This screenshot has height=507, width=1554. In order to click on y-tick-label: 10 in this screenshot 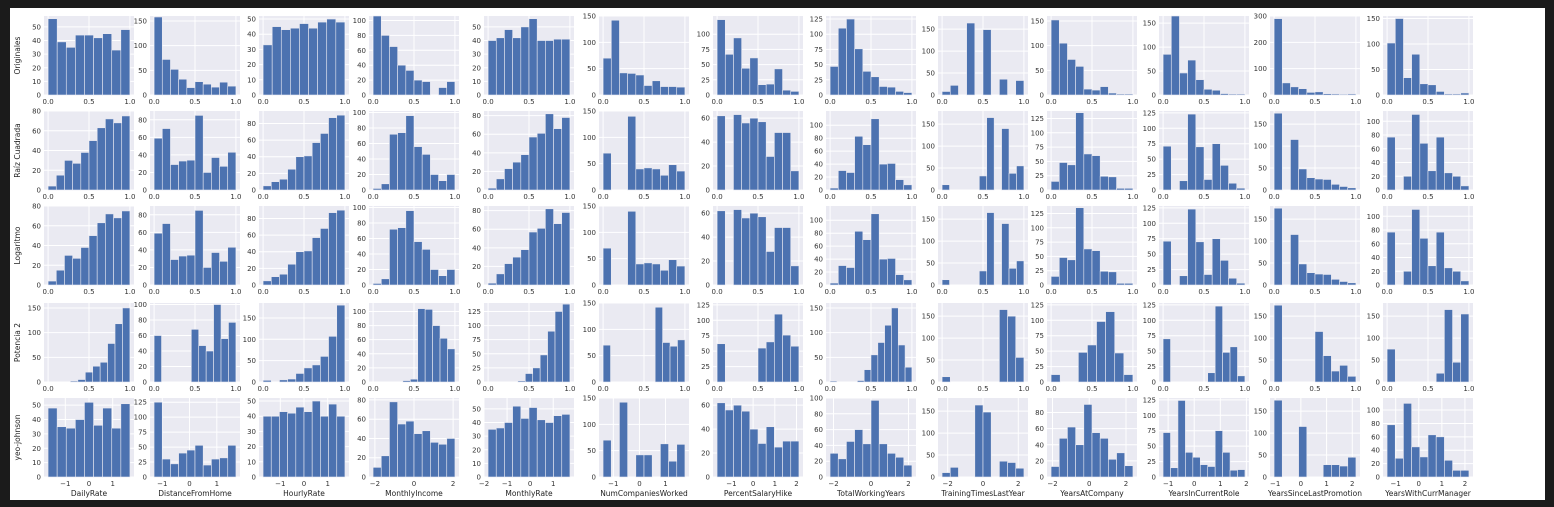, I will do `click(36, 82)`.